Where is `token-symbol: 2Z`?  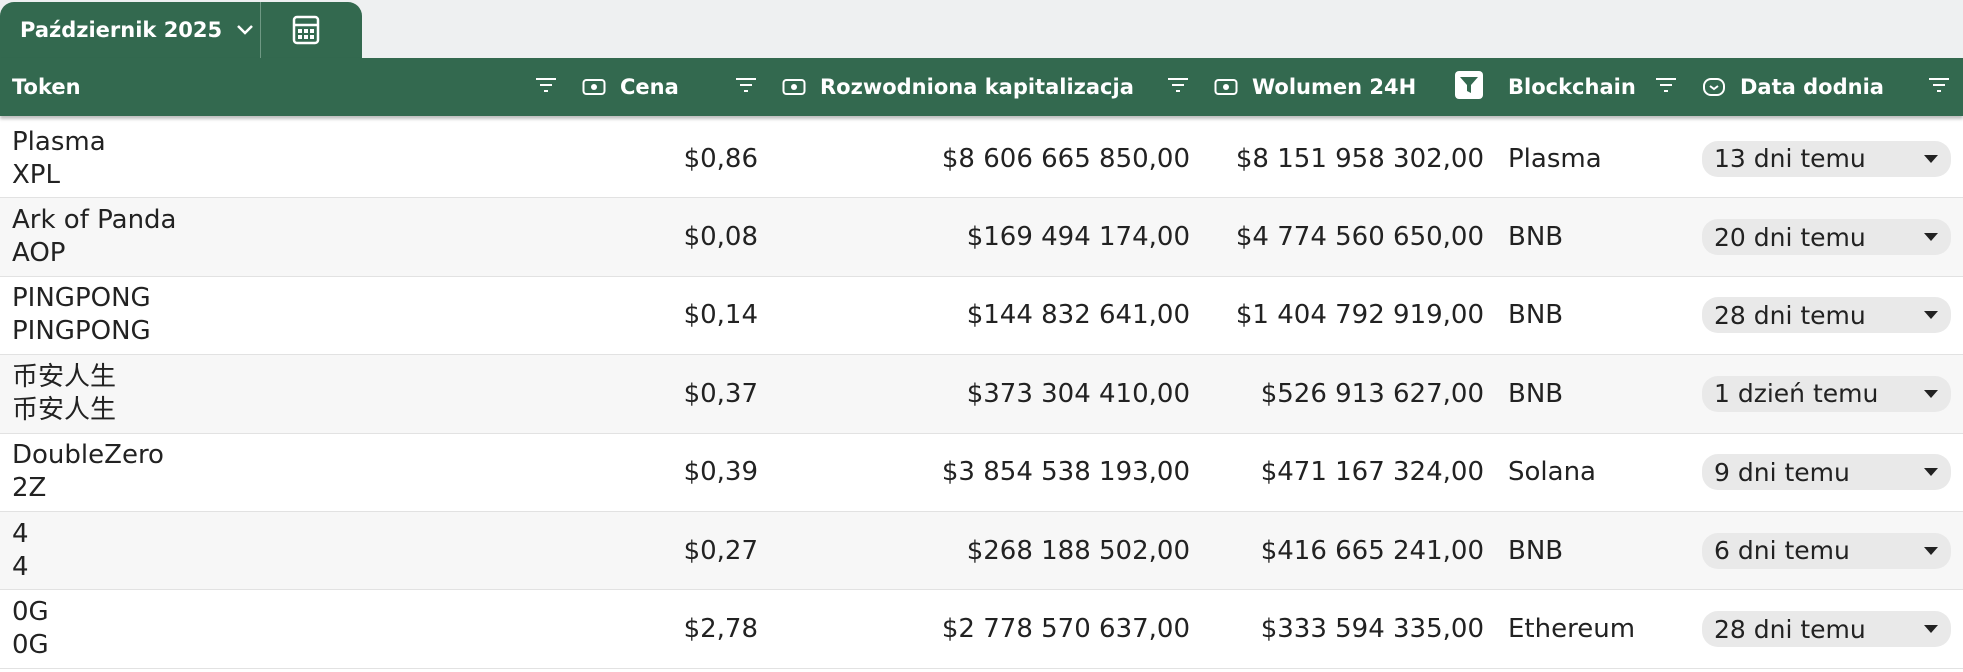 token-symbol: 2Z is located at coordinates (29, 488).